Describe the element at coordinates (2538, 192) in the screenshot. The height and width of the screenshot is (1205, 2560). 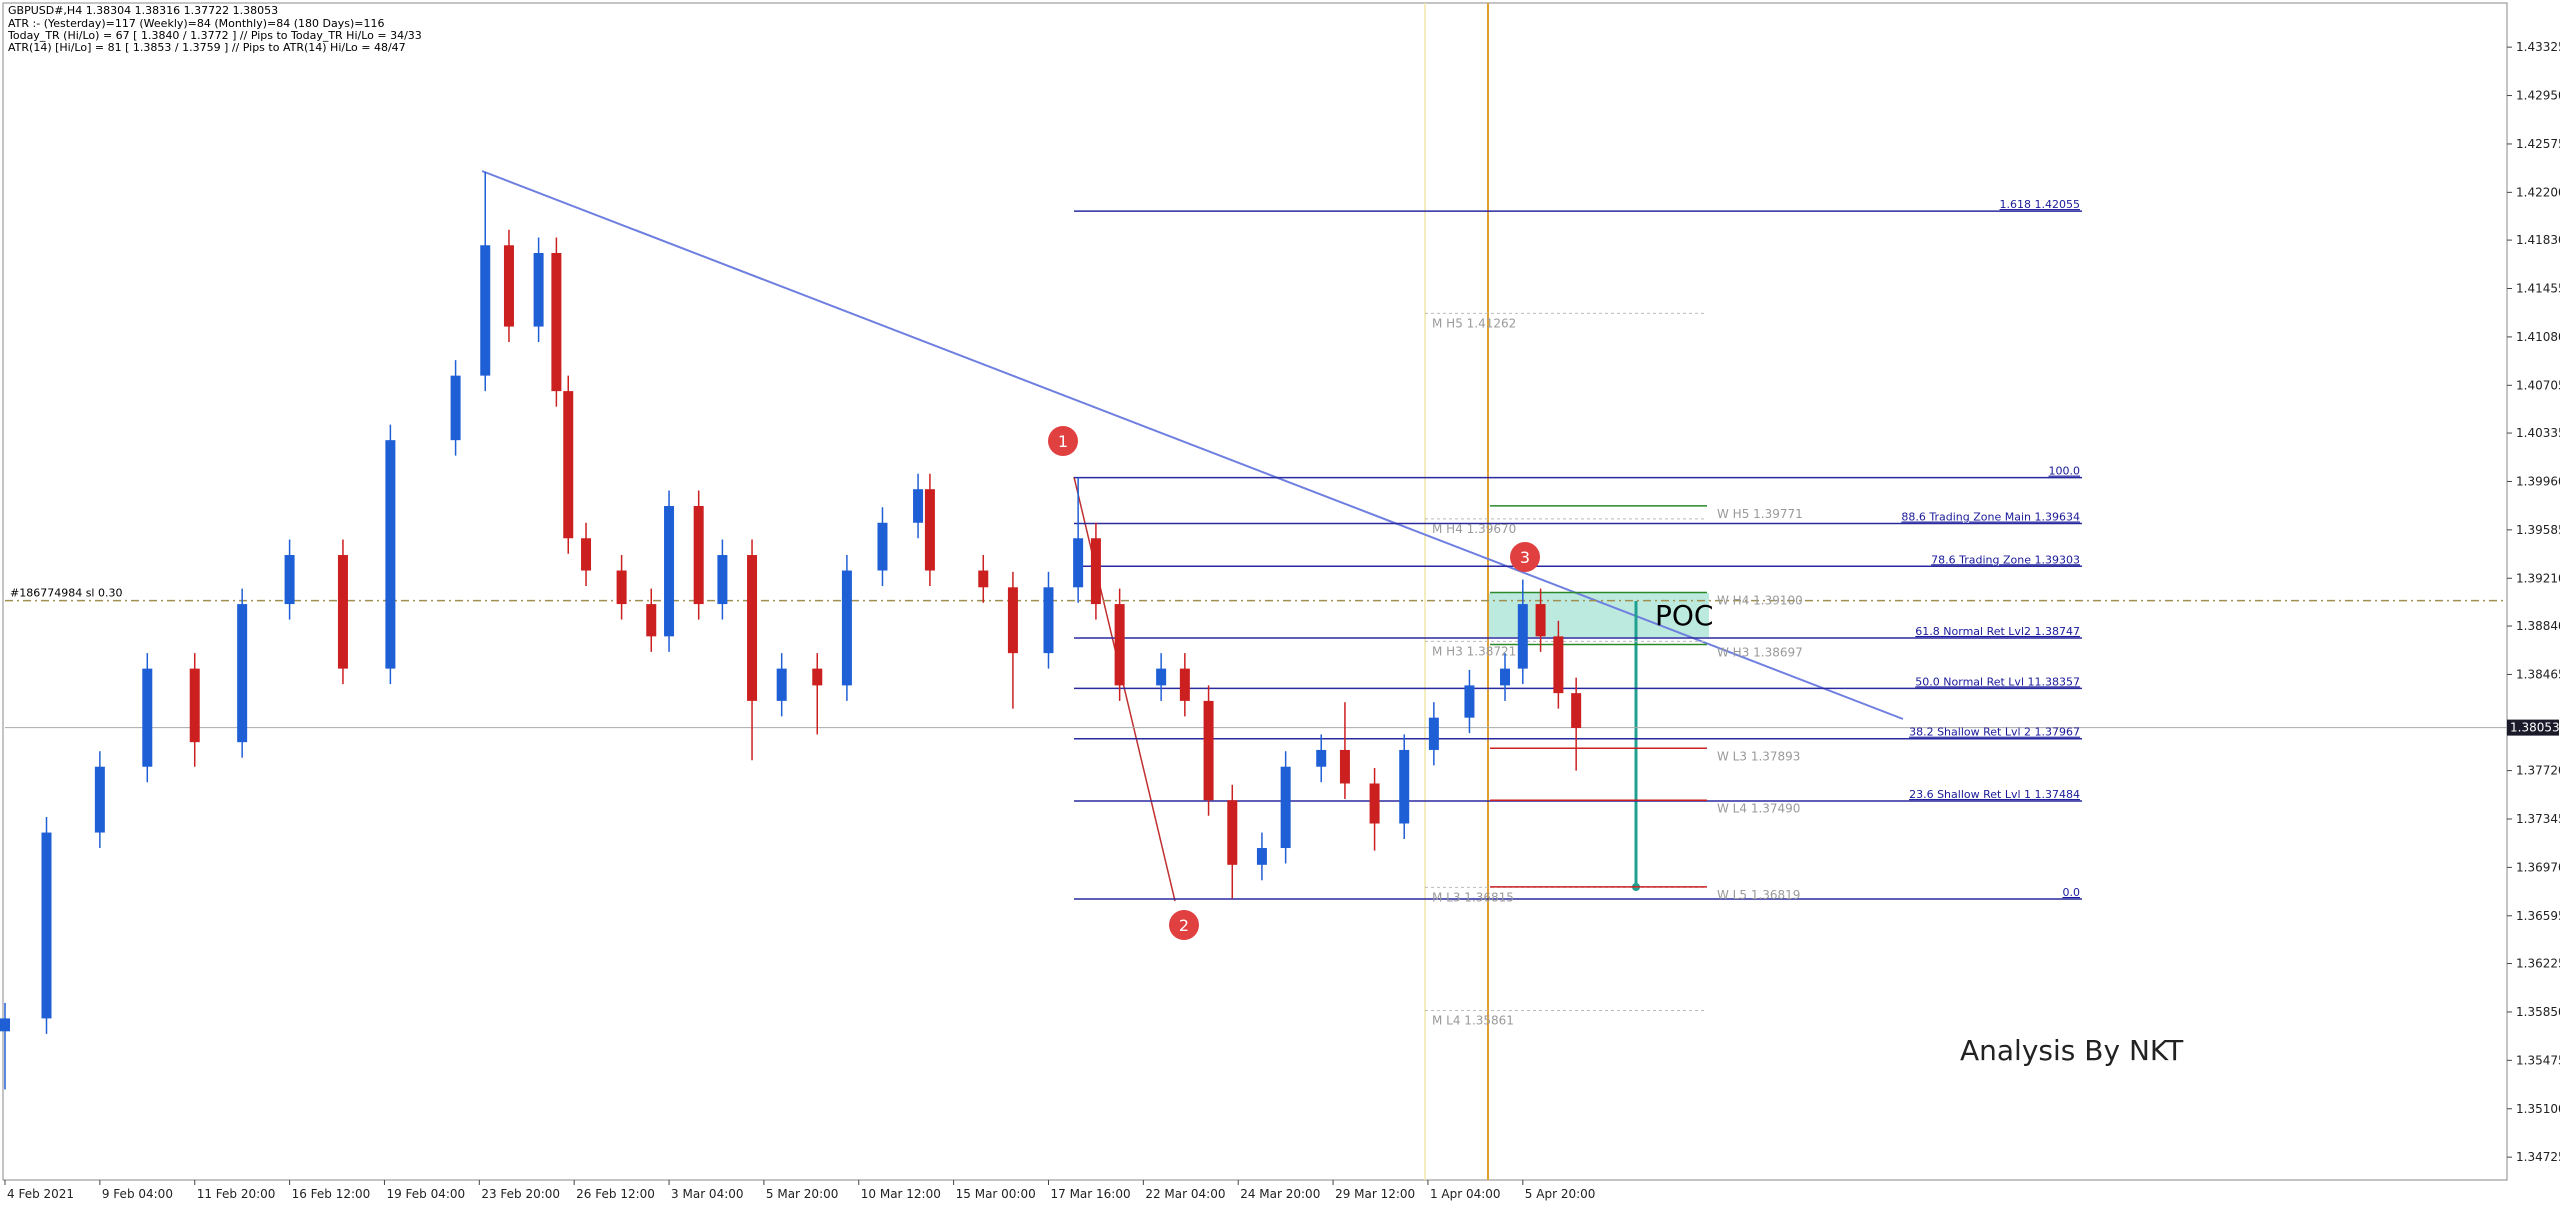
I see `y-tick-label: 1.42200` at that location.